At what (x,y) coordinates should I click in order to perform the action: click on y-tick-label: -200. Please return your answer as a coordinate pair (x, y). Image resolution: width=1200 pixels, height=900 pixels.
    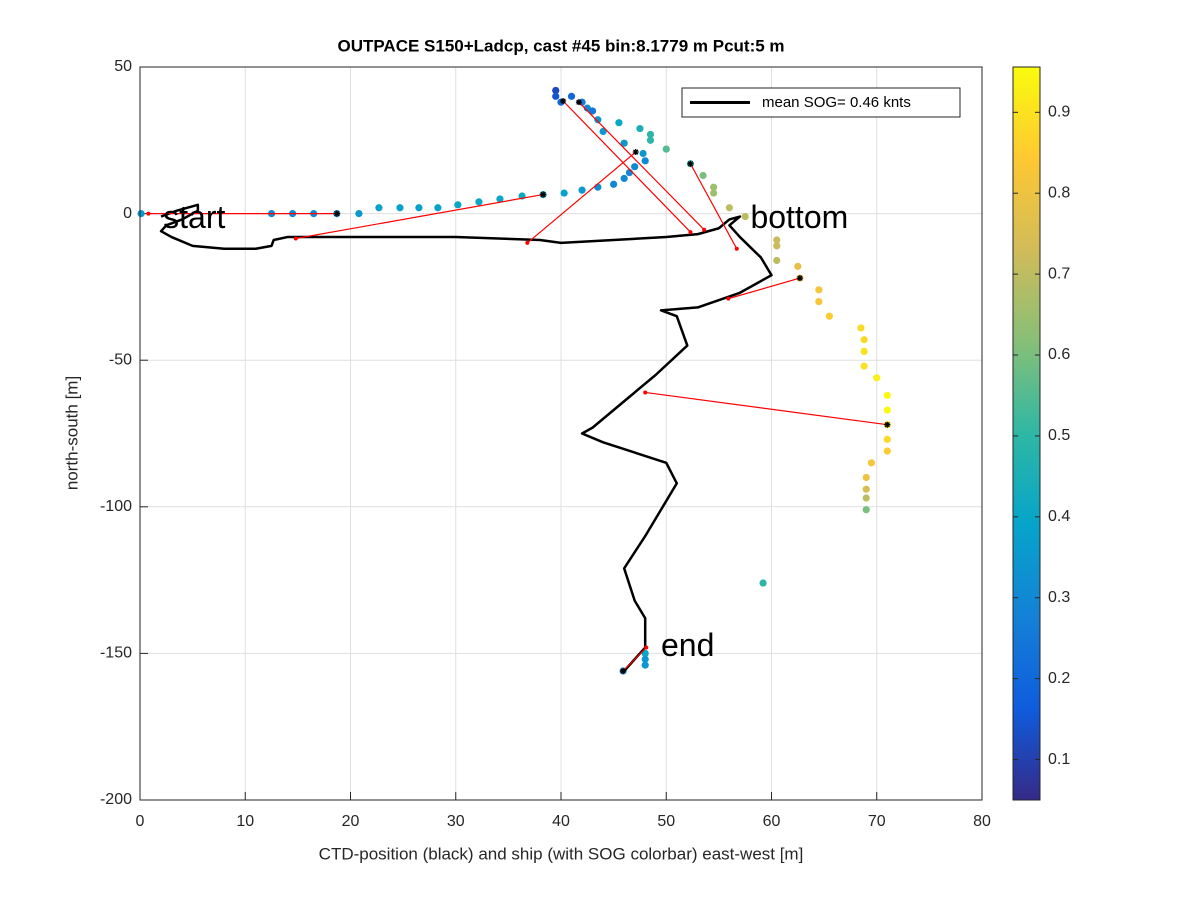
    Looking at the image, I should click on (116, 799).